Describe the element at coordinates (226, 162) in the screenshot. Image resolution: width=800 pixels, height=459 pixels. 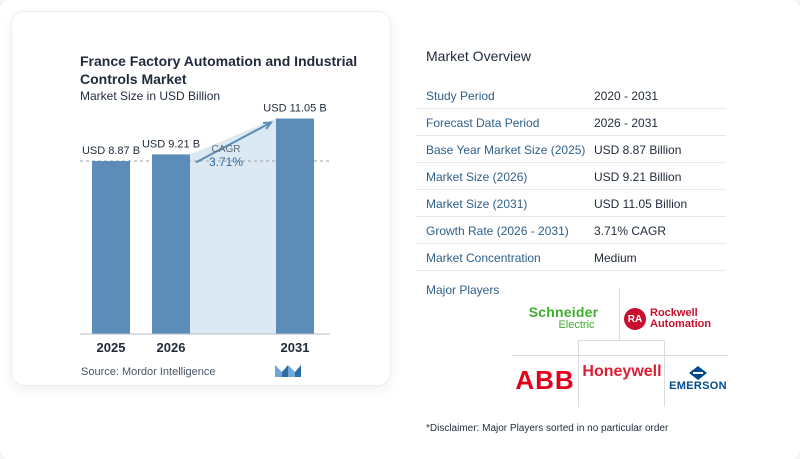
I see `cagr-value: 3.71%` at that location.